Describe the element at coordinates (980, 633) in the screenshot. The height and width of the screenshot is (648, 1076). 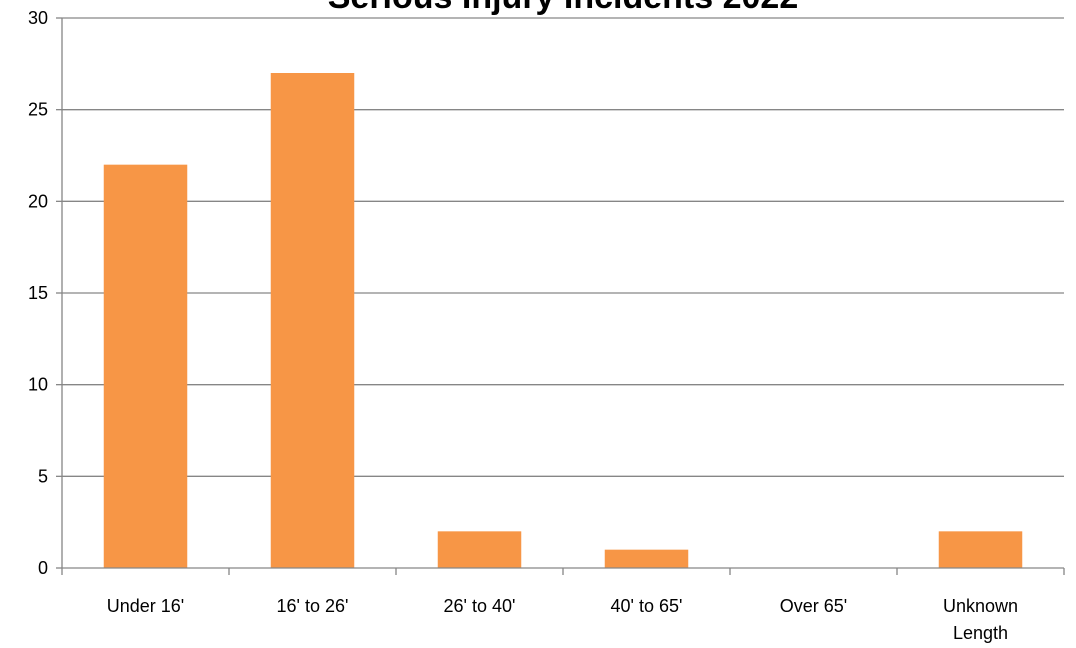
I see `x-tick-label: Length` at that location.